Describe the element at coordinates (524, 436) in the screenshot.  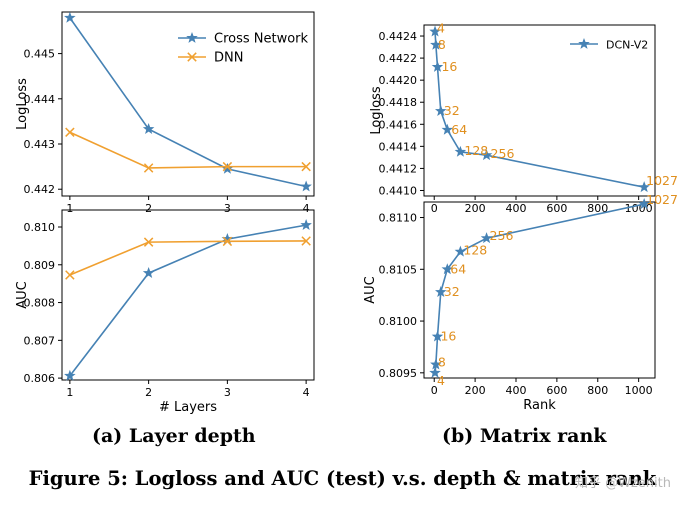
I see `subfigure-b-caption: (b) Matrix rank` at that location.